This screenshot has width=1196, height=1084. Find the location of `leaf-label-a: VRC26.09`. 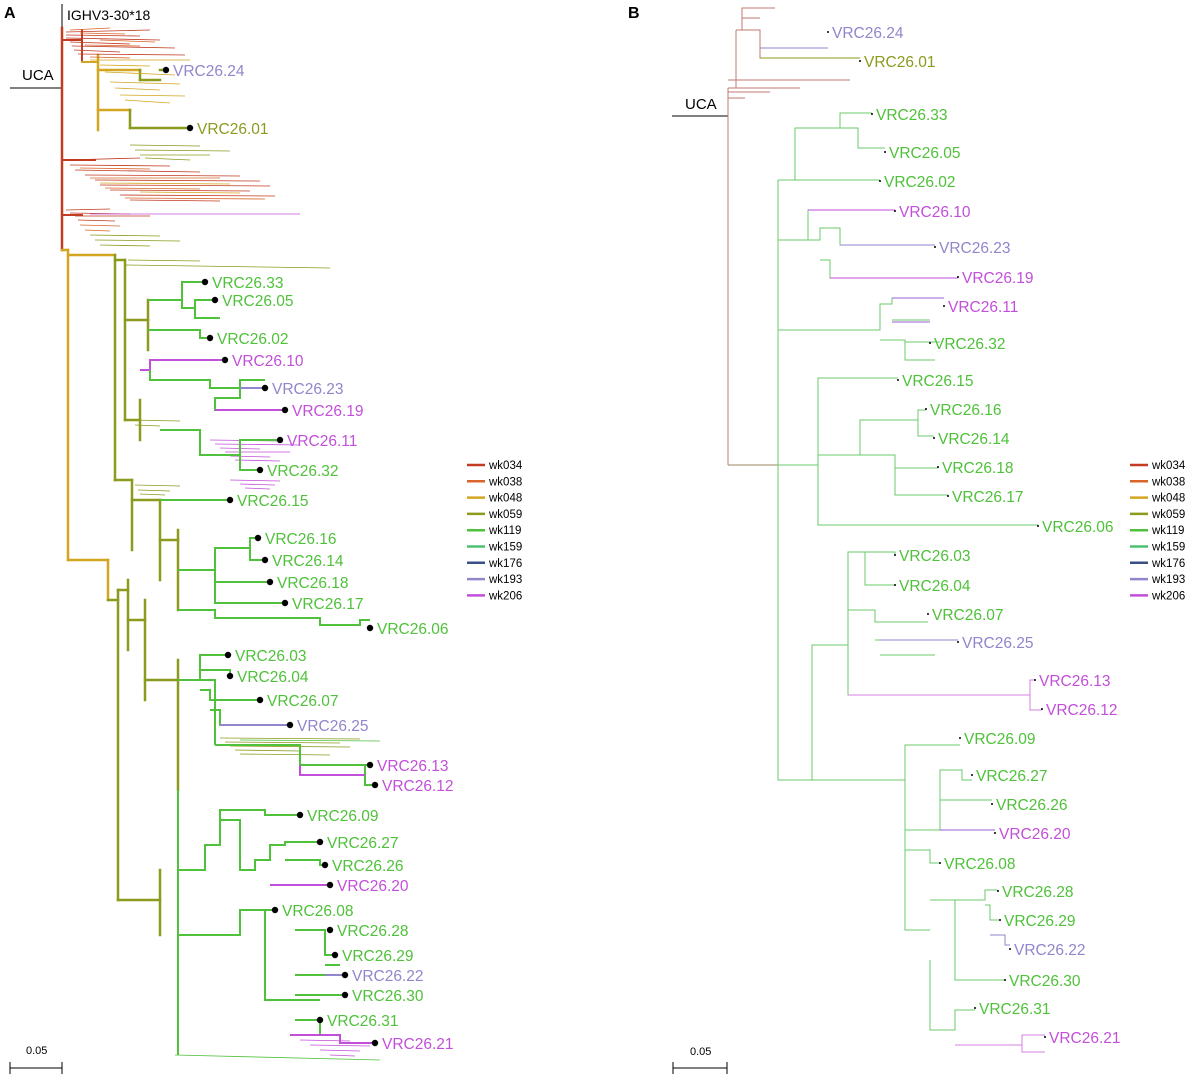

leaf-label-a: VRC26.09 is located at coordinates (343, 816).